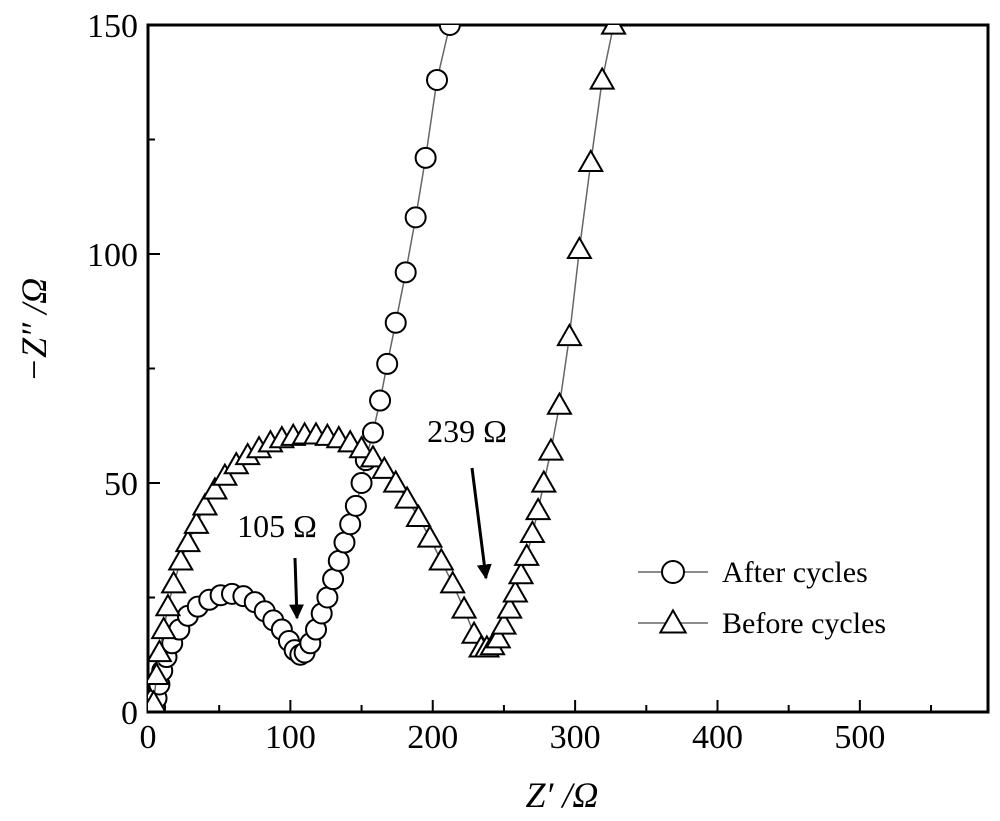  I want to click on x-tick-label: 200, so click(432, 737).